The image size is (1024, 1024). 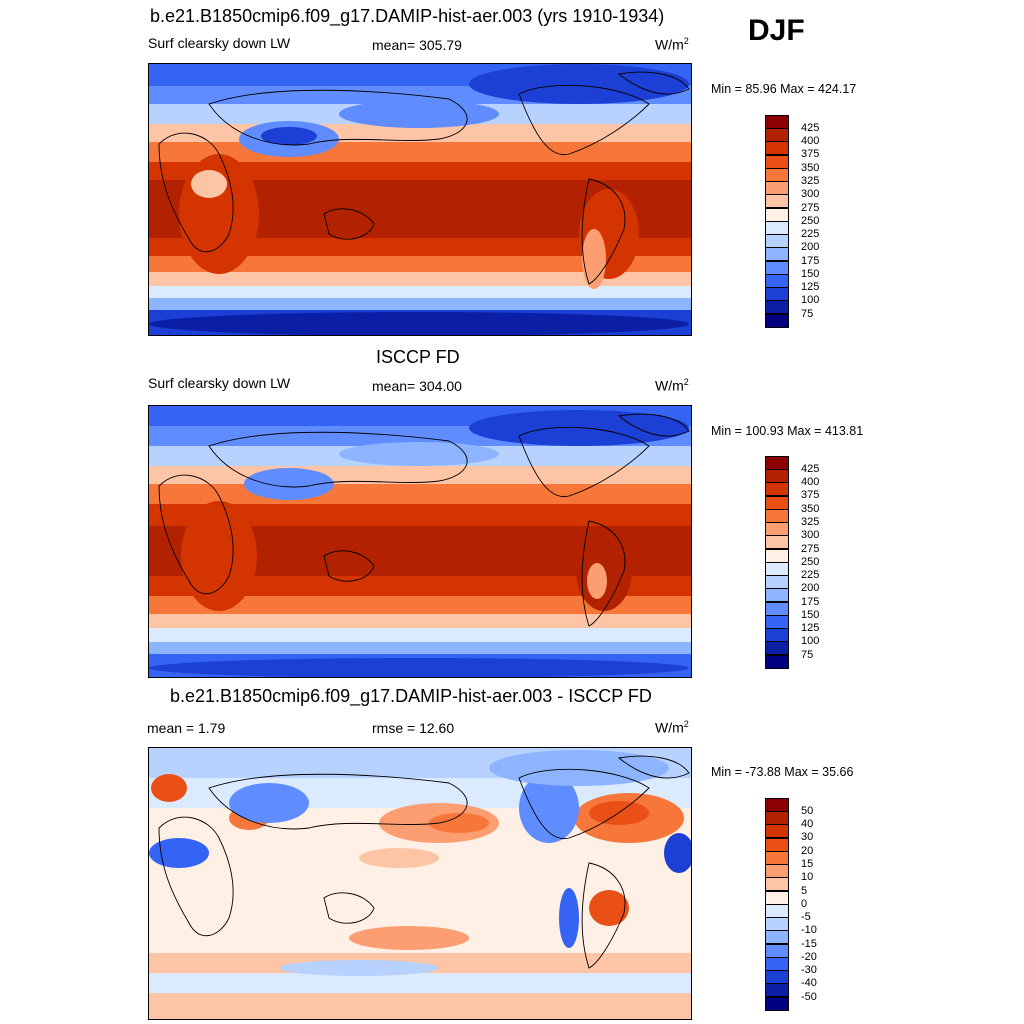 What do you see at coordinates (807, 837) in the screenshot?
I see `colorbar-label: 30` at bounding box center [807, 837].